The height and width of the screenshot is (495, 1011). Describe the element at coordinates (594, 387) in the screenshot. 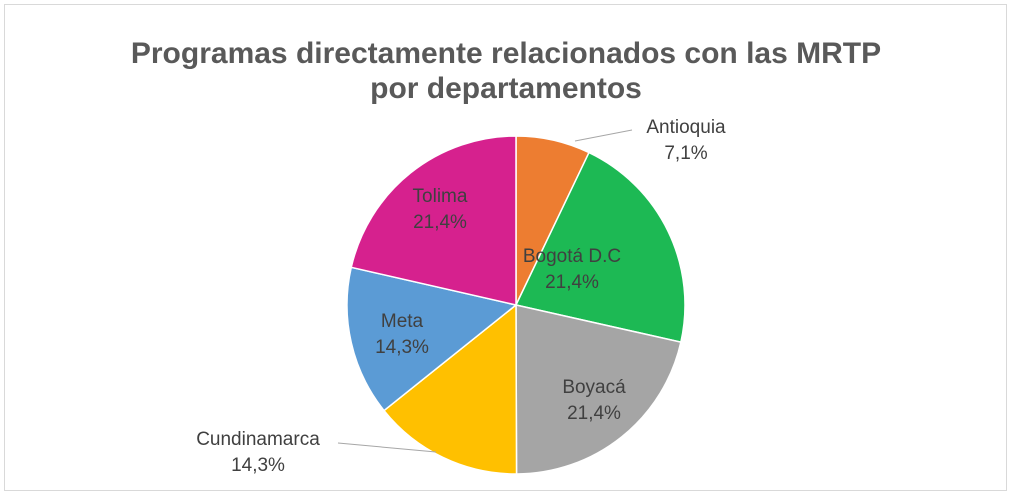

I see `category-label: Boyacá` at that location.